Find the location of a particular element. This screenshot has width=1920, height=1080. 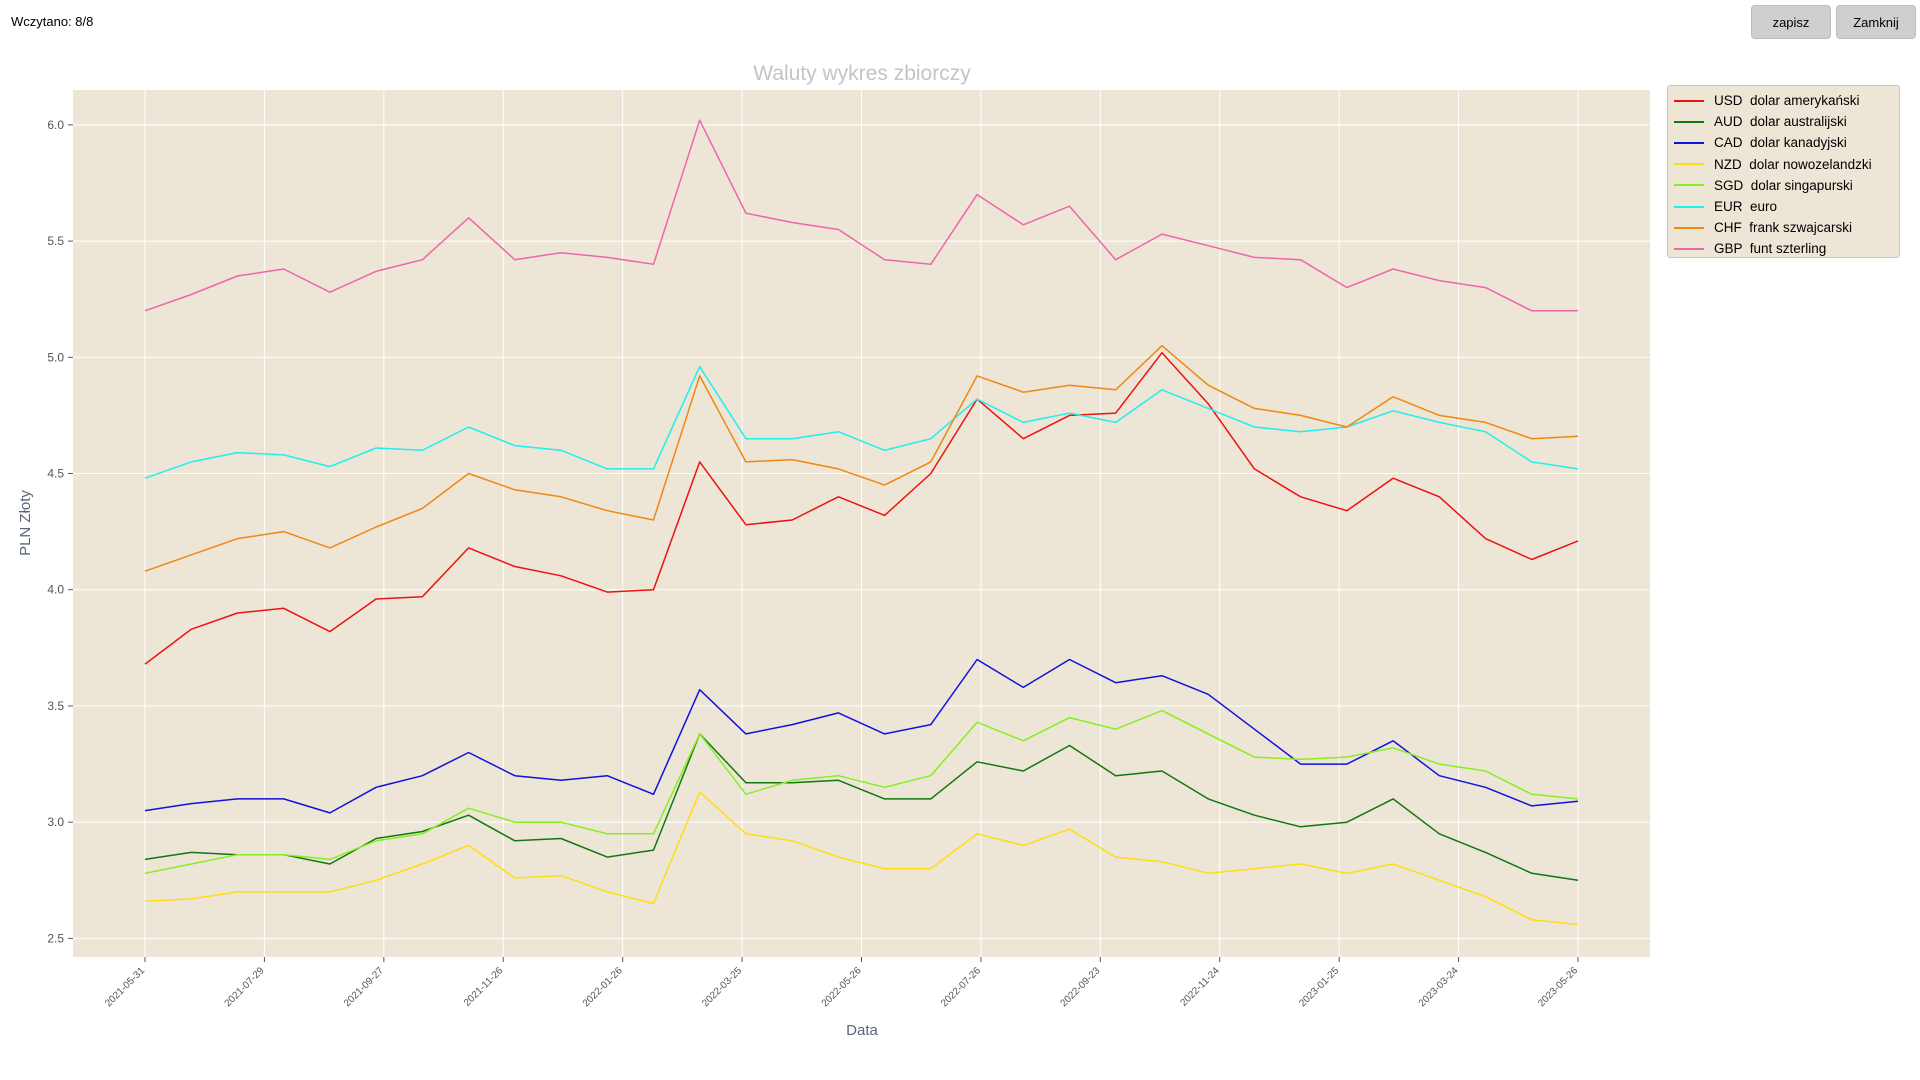

legend-label: CAD dolar kanadyjski is located at coordinates (1780, 143).